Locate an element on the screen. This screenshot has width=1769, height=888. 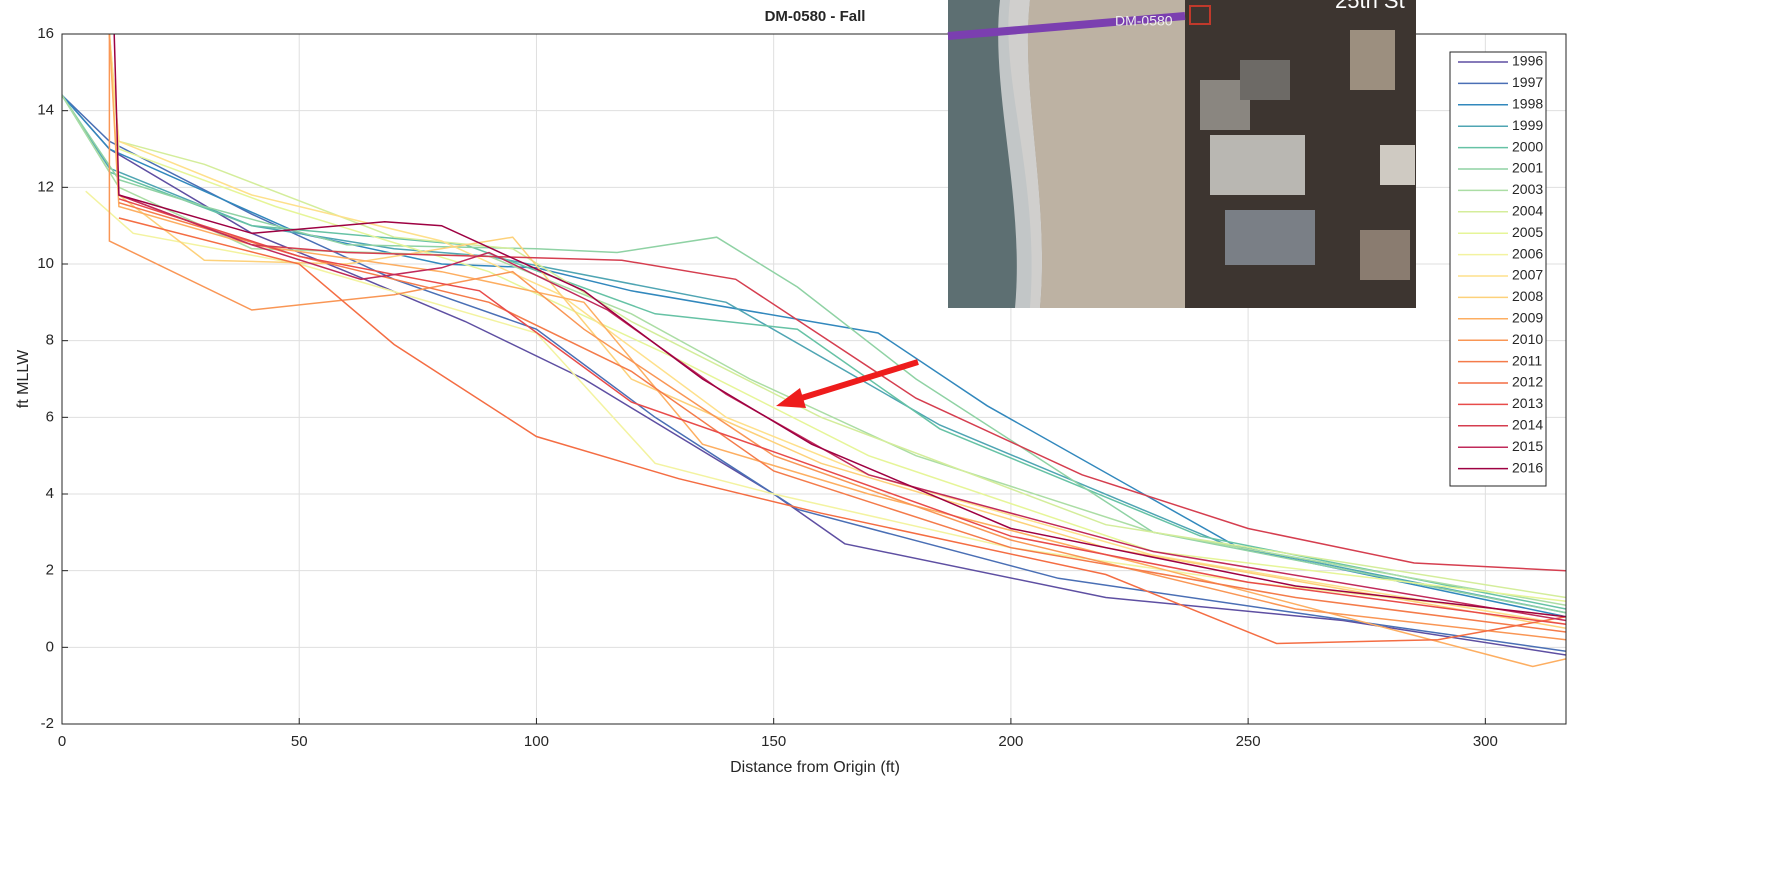
legend-box is located at coordinates (1498, 269).